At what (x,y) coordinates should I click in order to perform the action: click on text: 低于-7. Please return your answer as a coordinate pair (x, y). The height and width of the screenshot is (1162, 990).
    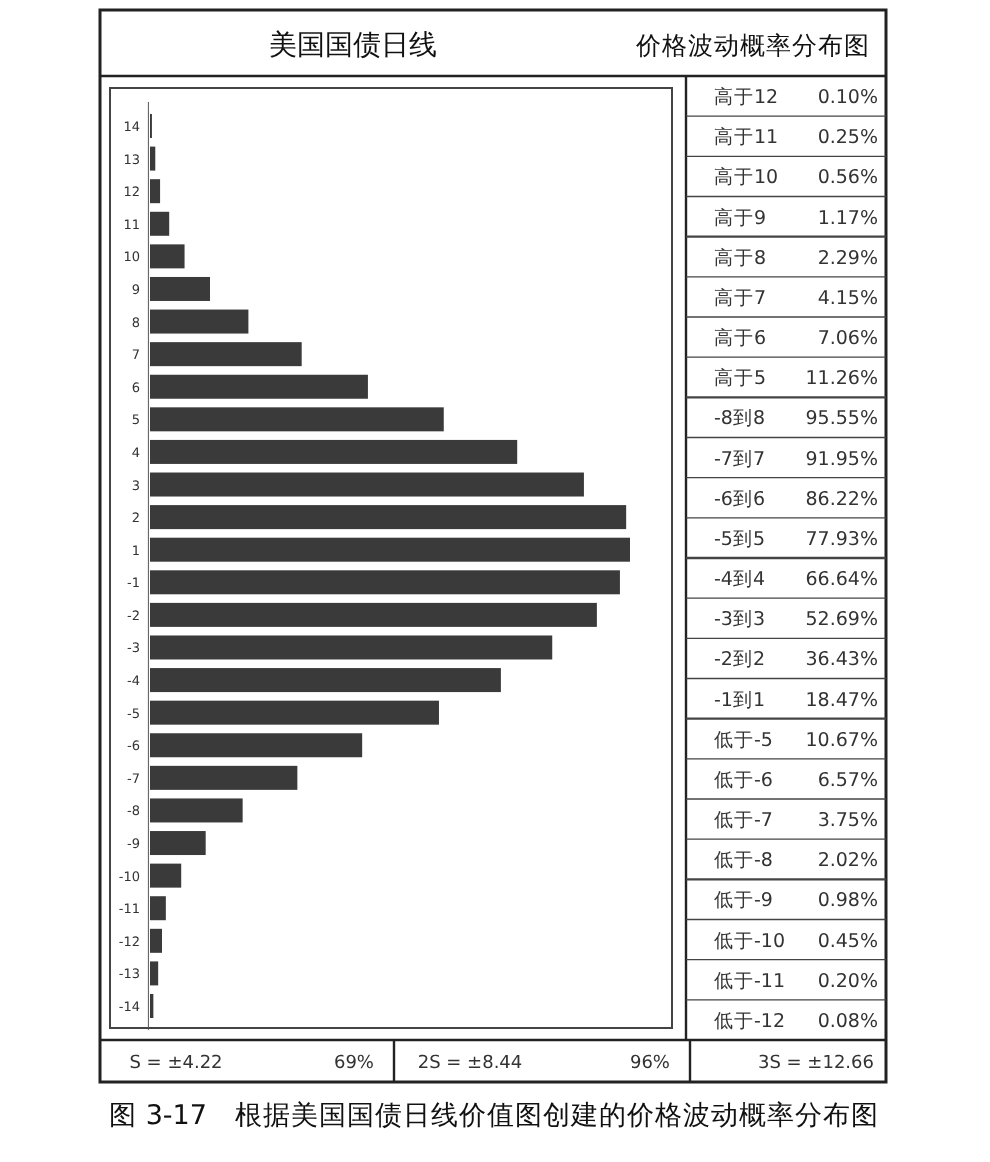
    Looking at the image, I should click on (743, 821).